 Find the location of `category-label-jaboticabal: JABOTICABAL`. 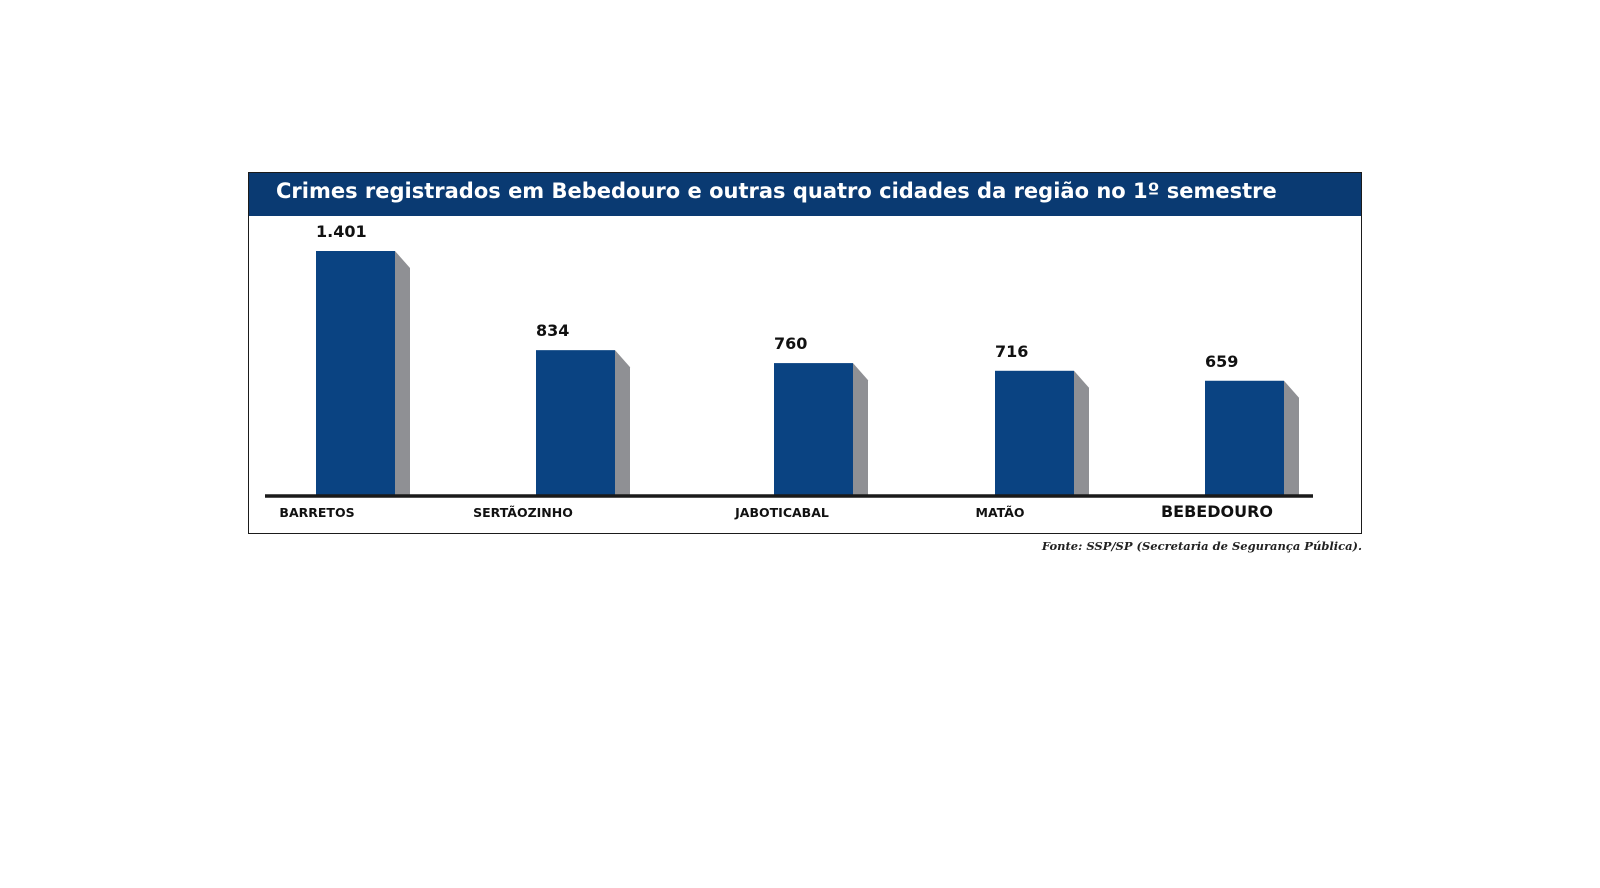

category-label-jaboticabal: JABOTICABAL is located at coordinates (781, 512).